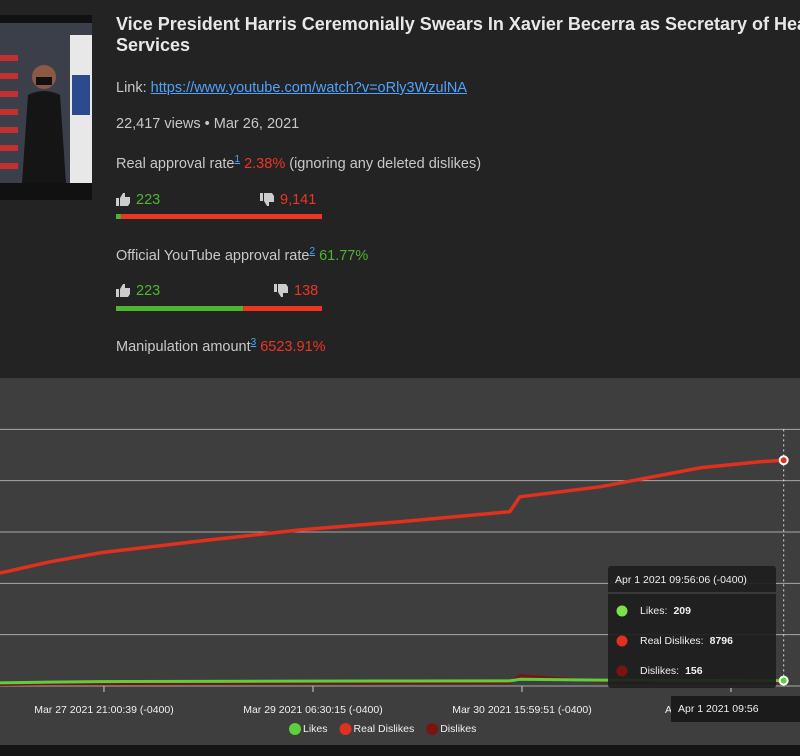 The width and height of the screenshot is (800, 756). Describe the element at coordinates (104, 710) in the screenshot. I see `x-tick-label: Mar 27 2021 21:00:39 (-0400)` at that location.